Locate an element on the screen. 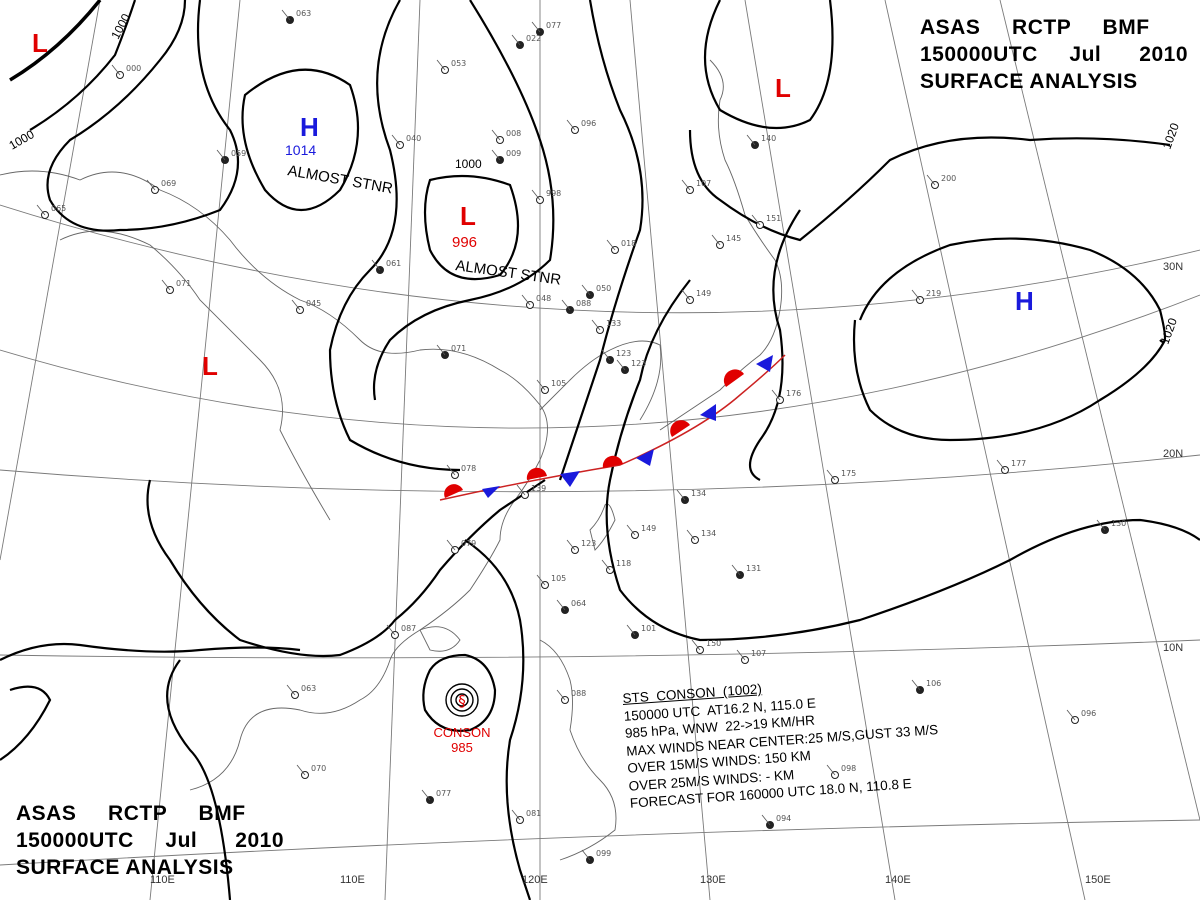 The width and height of the screenshot is (1200, 900). station-pressure-value: 079 is located at coordinates (468, 543).